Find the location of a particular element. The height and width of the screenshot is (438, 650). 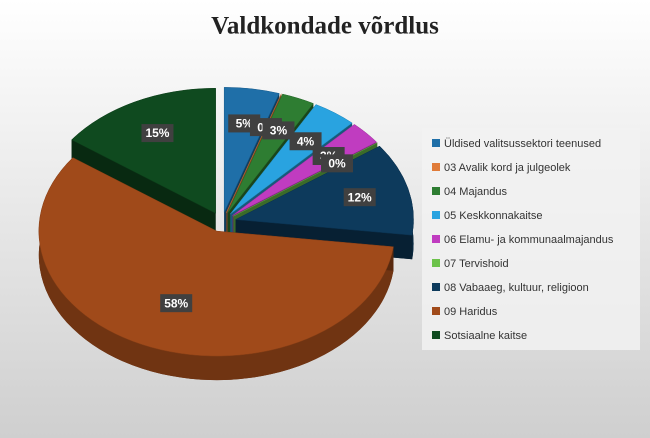

legend-label: 03 Avalik kord ja julgeolek is located at coordinates (507, 168).